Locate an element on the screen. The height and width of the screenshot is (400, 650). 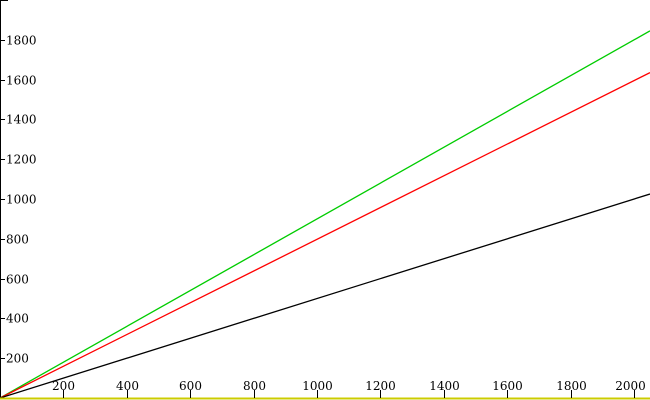
x-tick-label-200: 200 is located at coordinates (63, 386).